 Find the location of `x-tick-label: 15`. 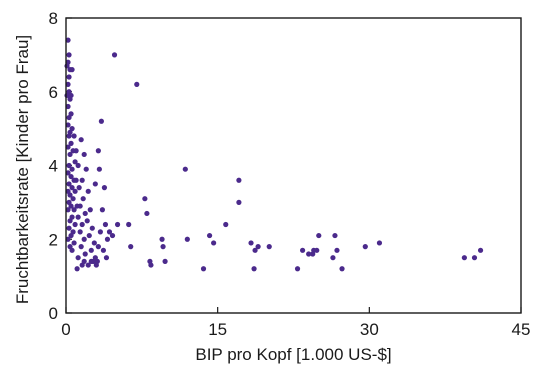

x-tick-label: 15 is located at coordinates (217, 329).